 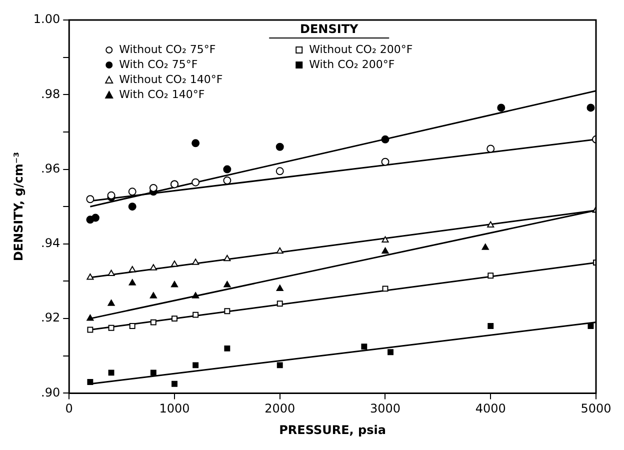 What do you see at coordinates (162, 94) in the screenshot?
I see `legend-label: With CO₂ 140°F` at bounding box center [162, 94].